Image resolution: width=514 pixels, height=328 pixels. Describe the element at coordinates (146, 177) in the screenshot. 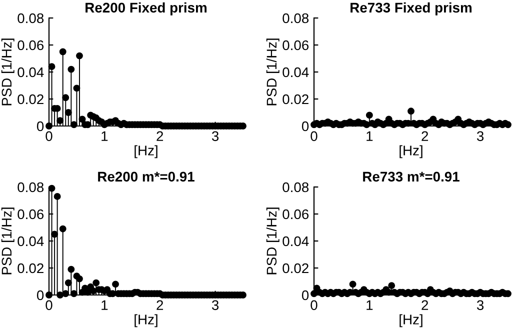

I see `chart-title: Re200 m*=0.91` at that location.